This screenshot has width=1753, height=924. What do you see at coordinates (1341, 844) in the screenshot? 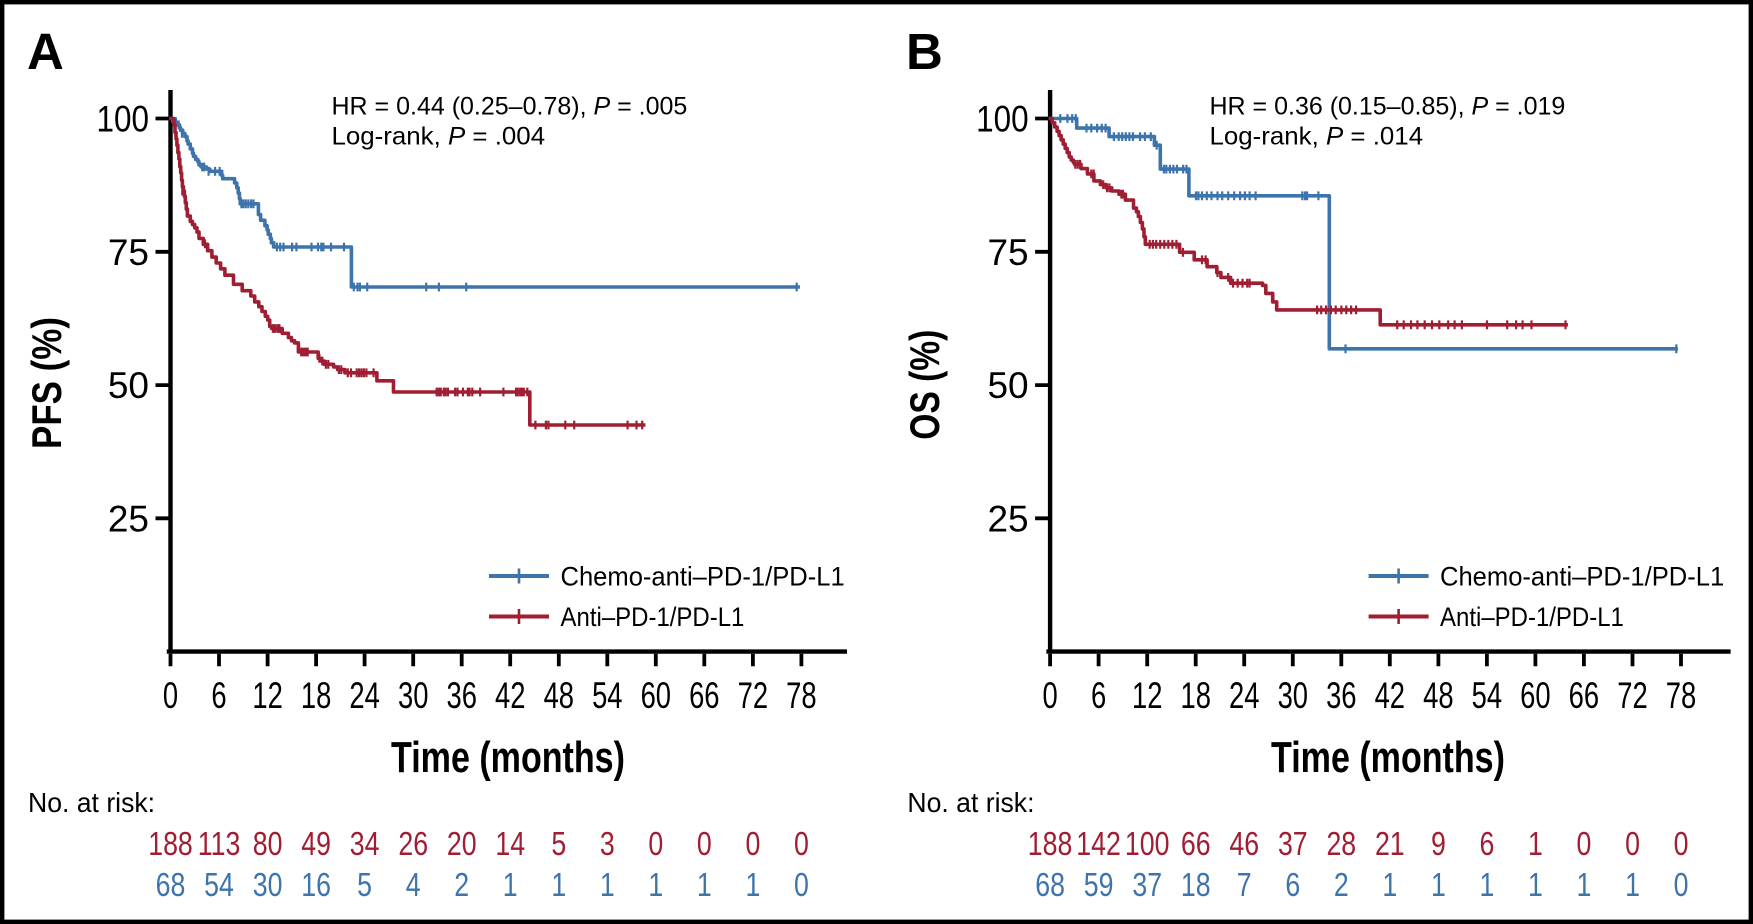
I see `svg-text: 28` at bounding box center [1341, 844].